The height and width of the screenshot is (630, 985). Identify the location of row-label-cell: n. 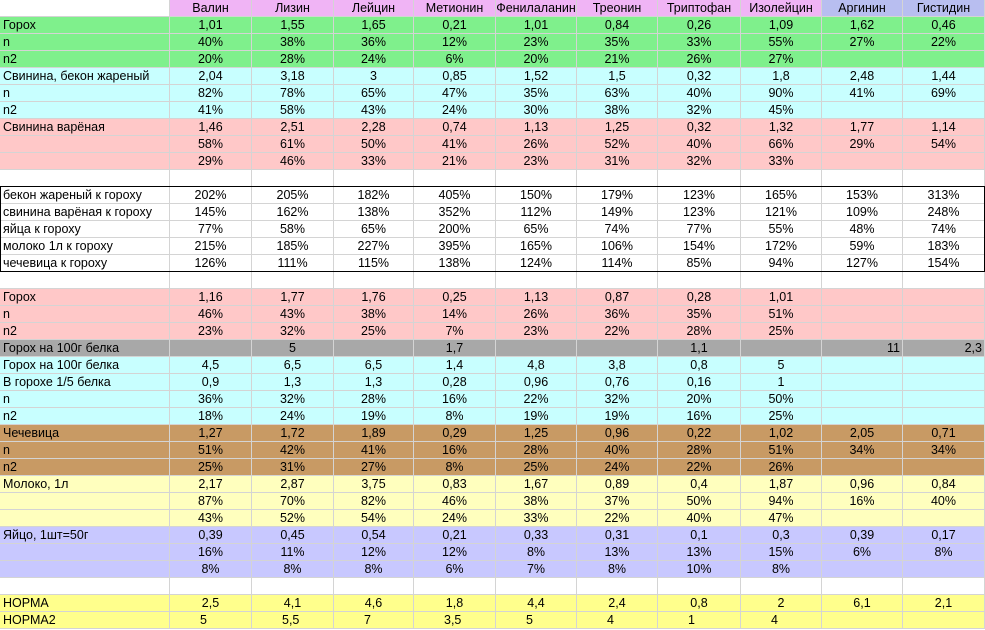
(85, 93).